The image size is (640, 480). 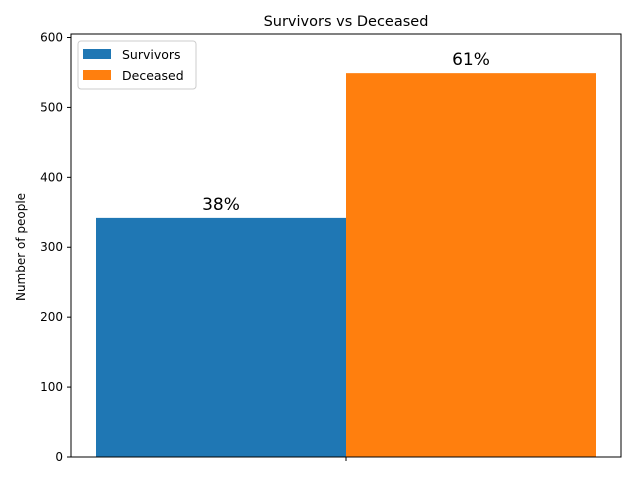 I want to click on legend: Survivors Deceased, so click(x=137, y=65).